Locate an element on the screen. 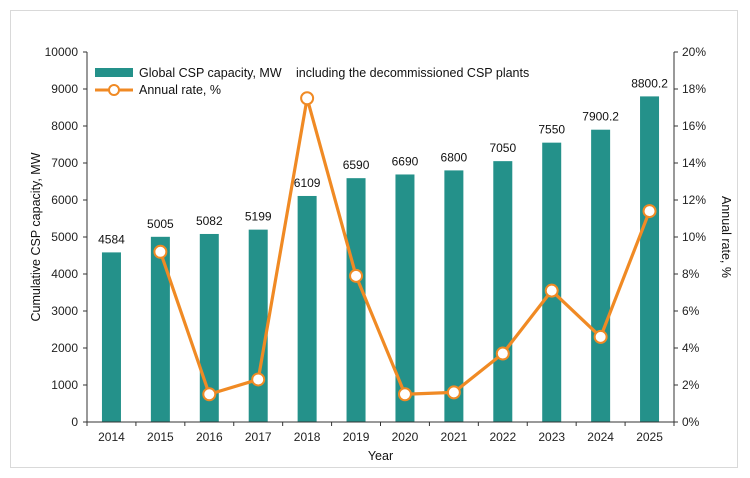 Image resolution: width=750 pixels, height=478 pixels. rate-marker-2018 is located at coordinates (307, 98).